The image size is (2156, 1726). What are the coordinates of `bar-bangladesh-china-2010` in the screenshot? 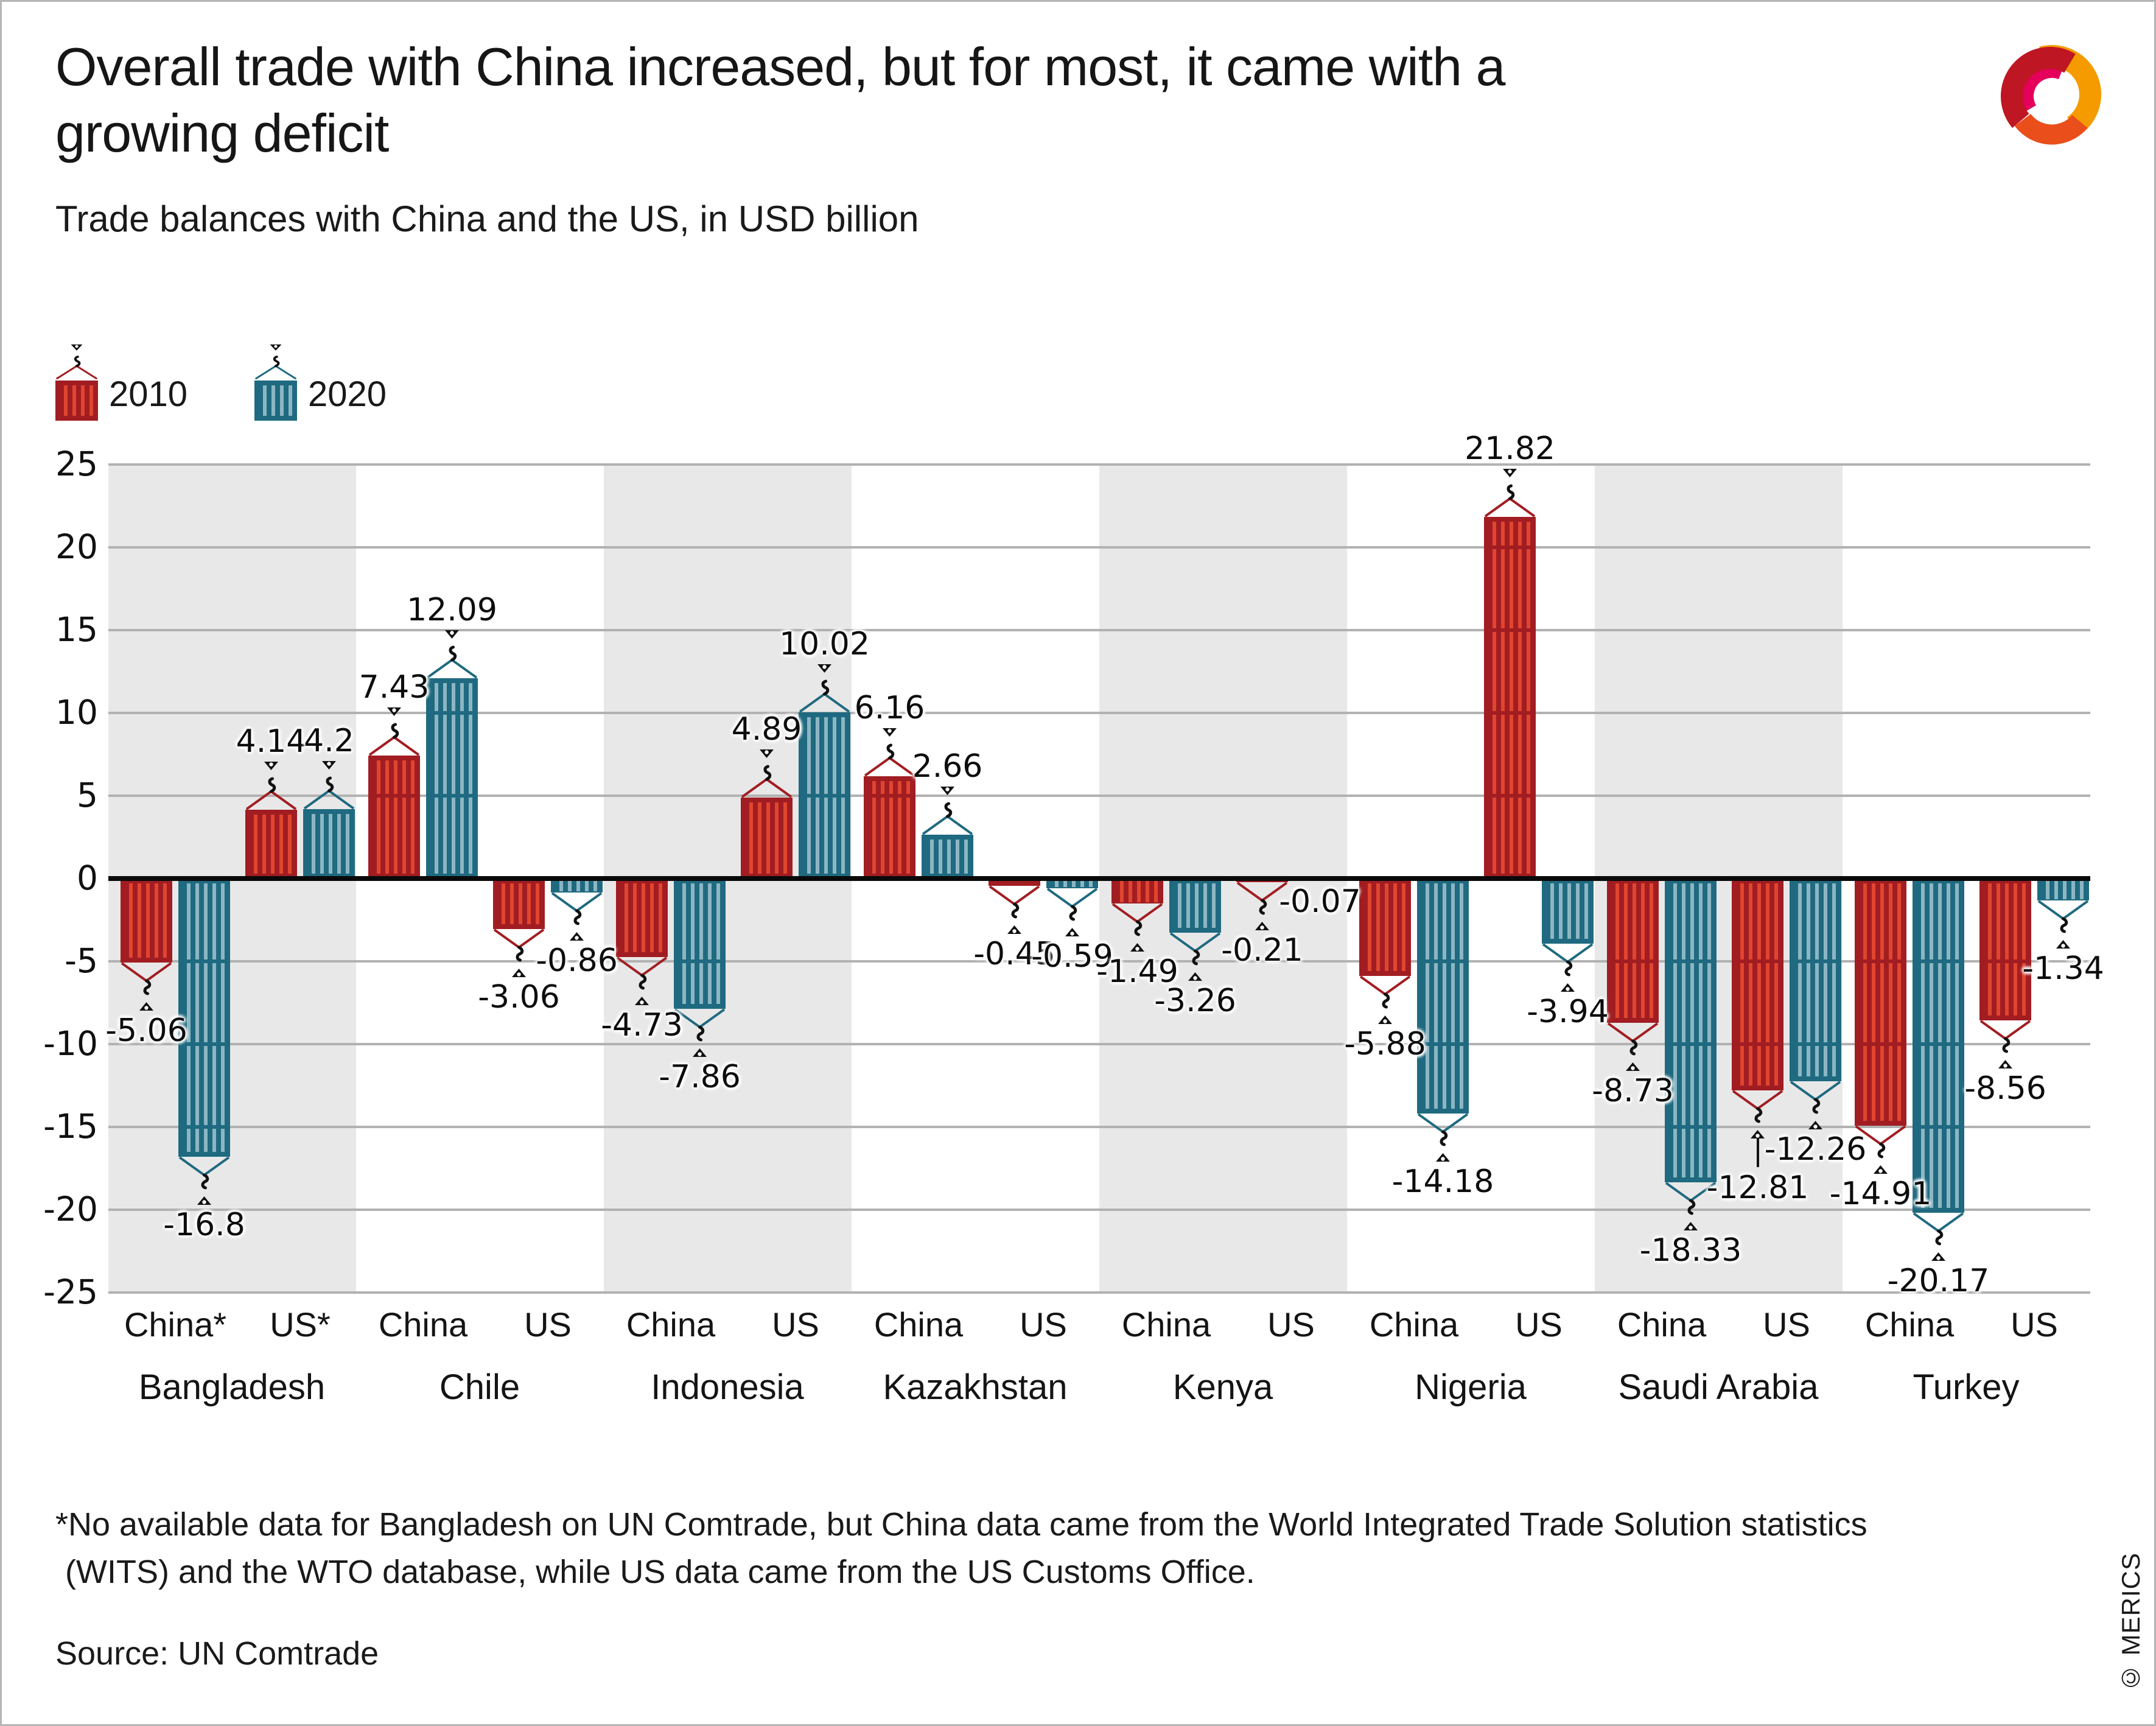 It's located at (146, 921).